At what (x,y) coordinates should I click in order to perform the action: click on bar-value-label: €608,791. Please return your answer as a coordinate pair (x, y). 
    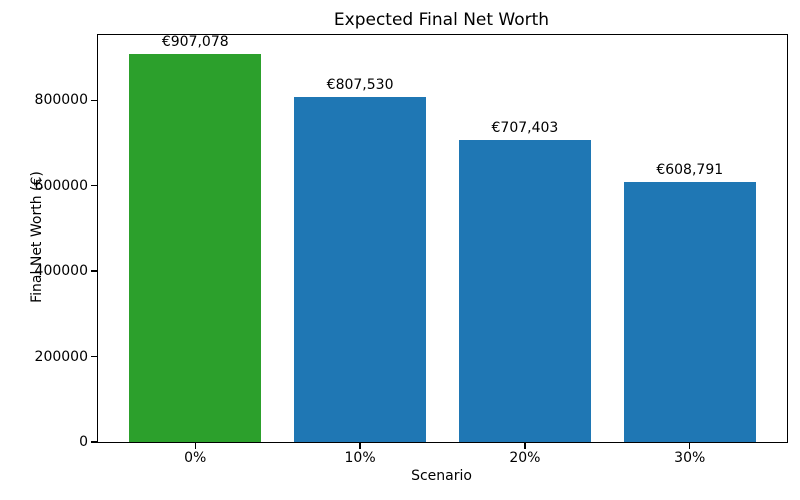
    Looking at the image, I should click on (690, 169).